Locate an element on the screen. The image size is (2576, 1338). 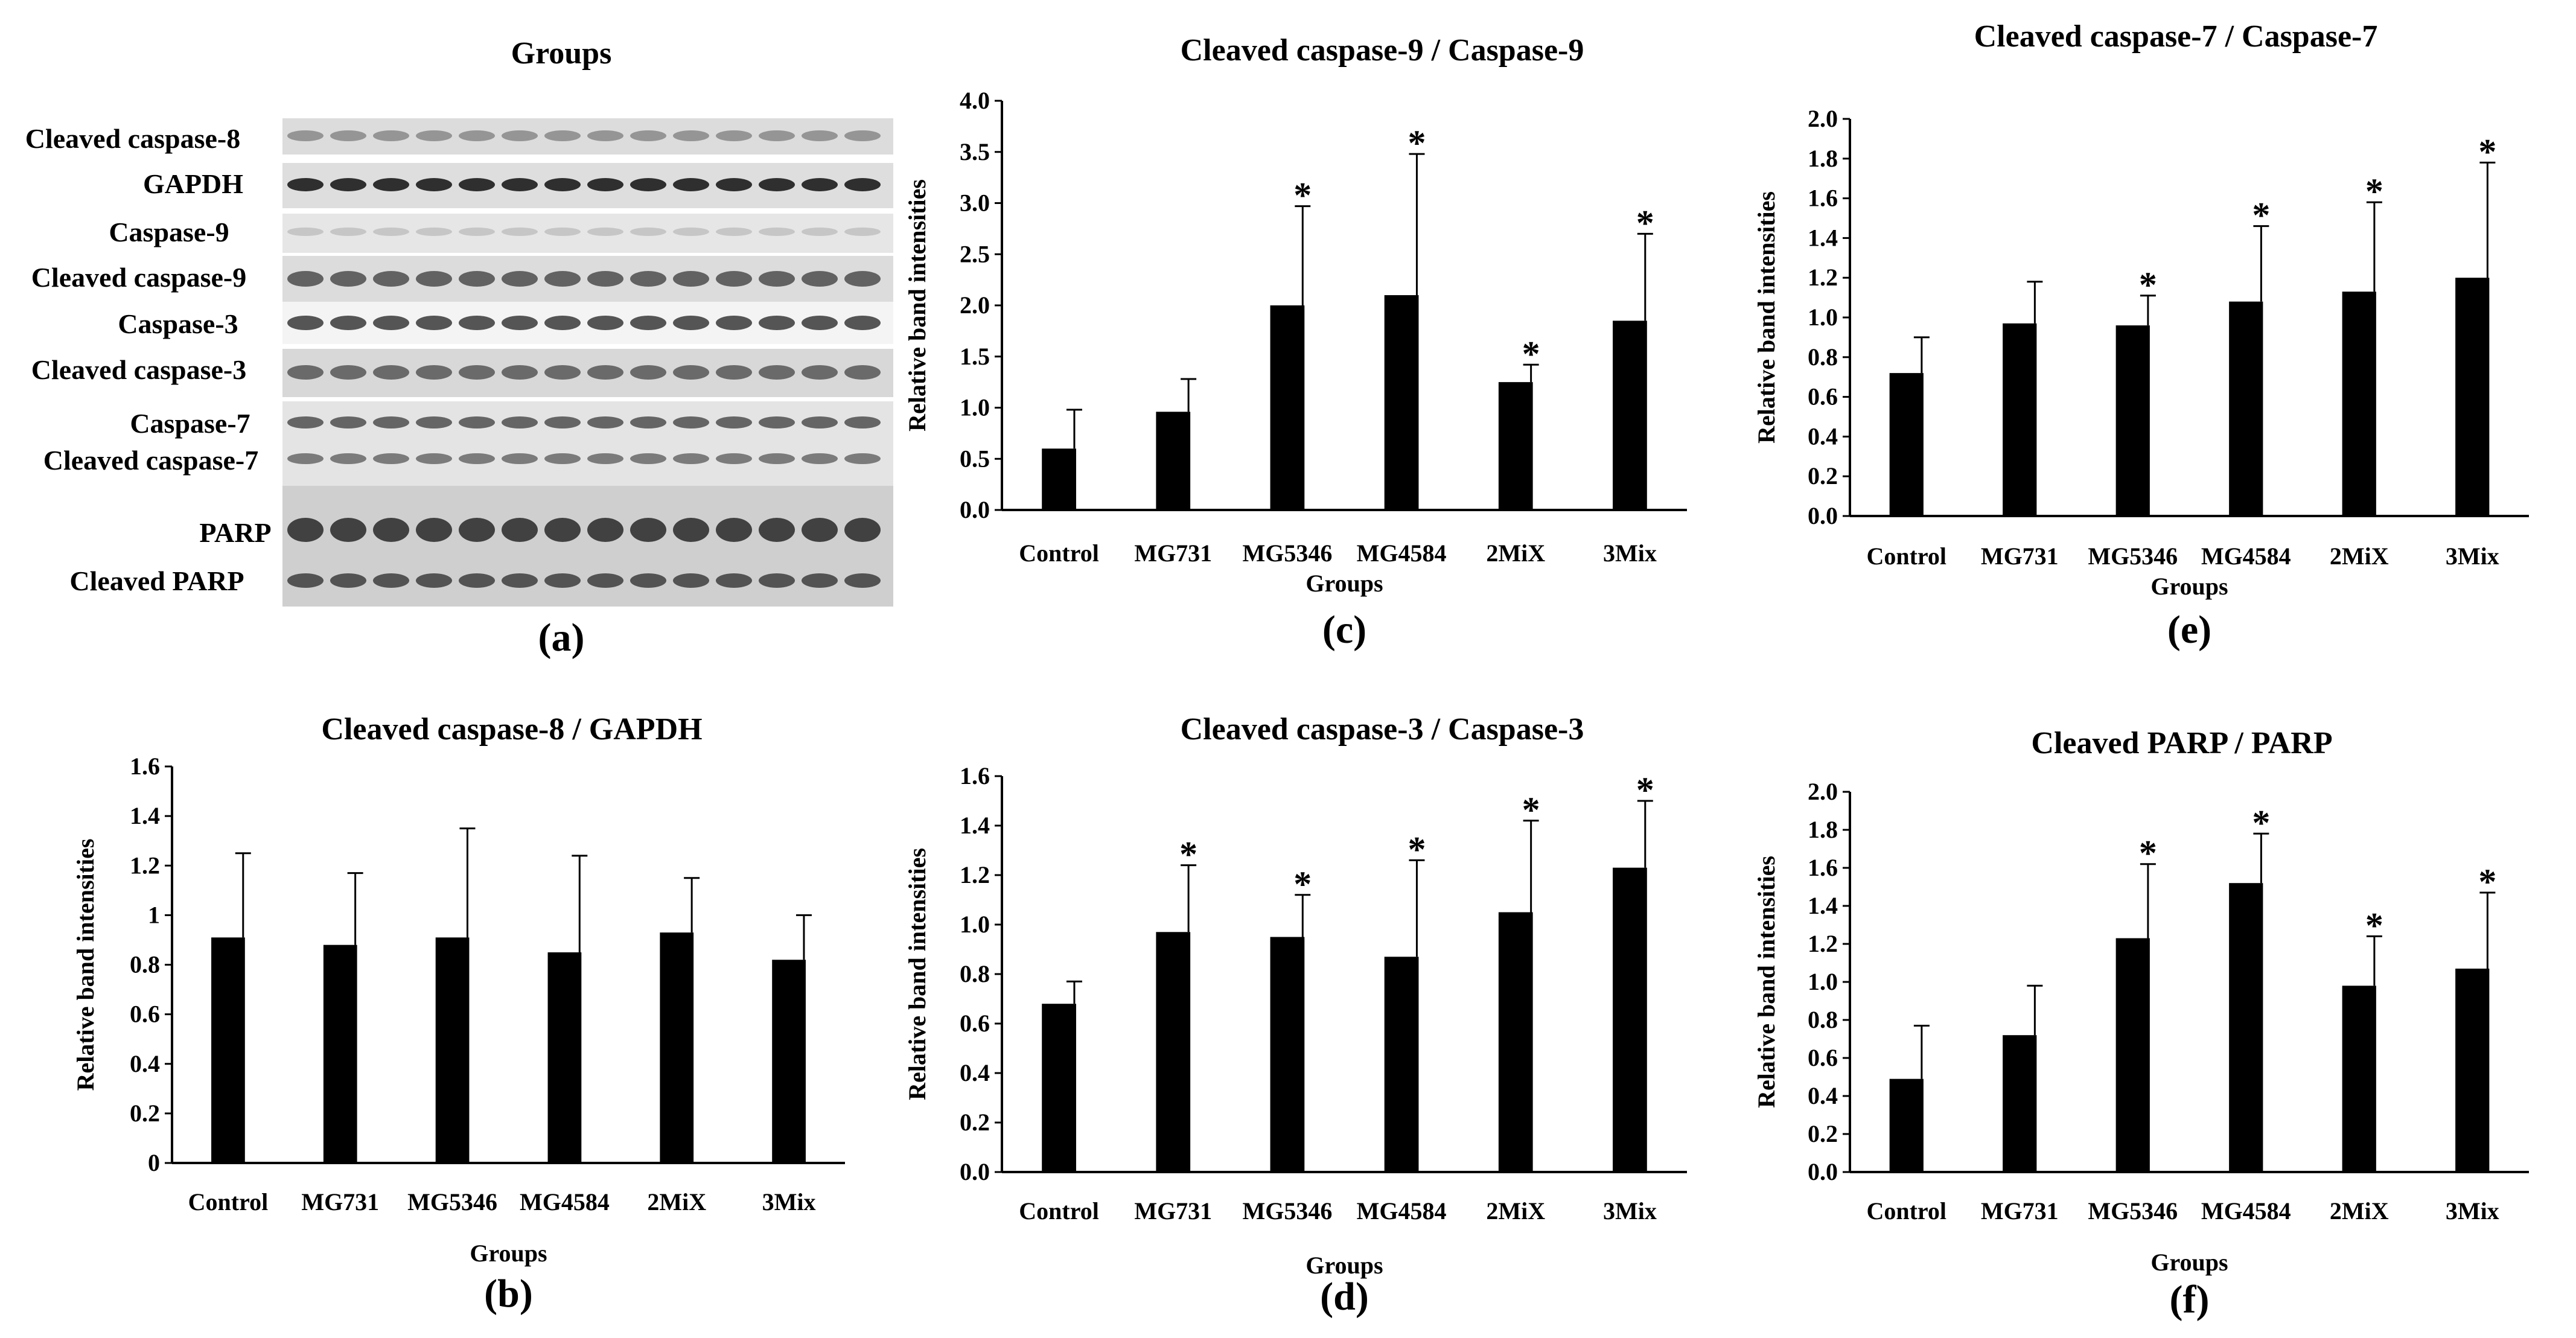
y-tick-label: 1.4 is located at coordinates (1823, 905).